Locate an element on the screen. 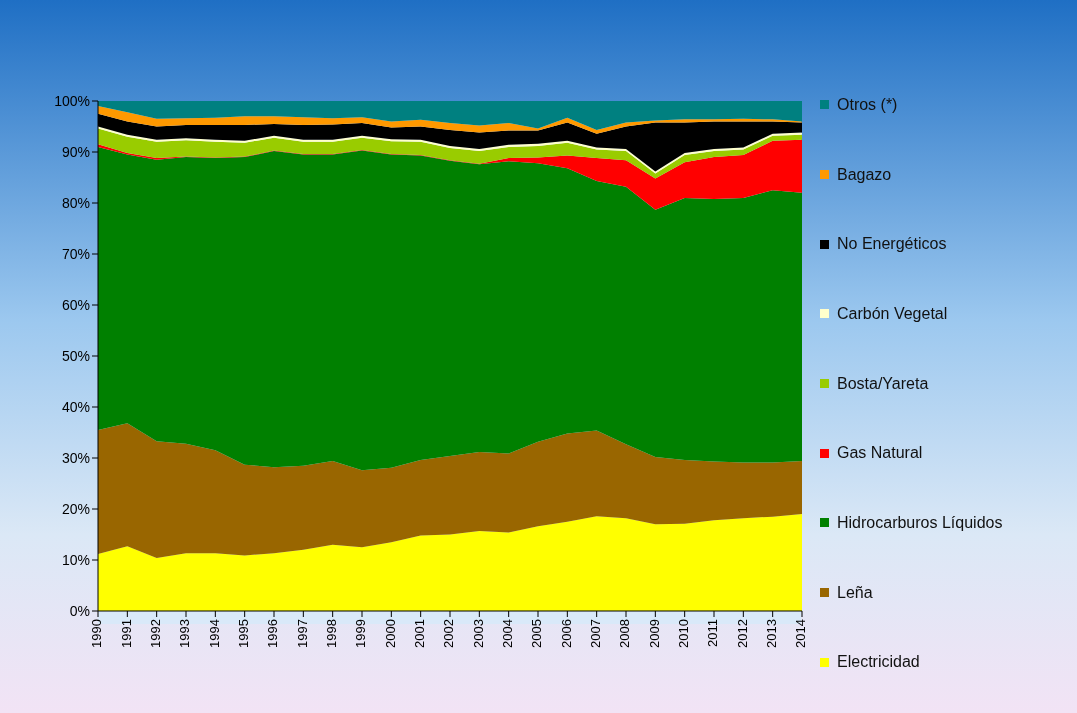  x-tick-label: 1996 is located at coordinates (273, 633).